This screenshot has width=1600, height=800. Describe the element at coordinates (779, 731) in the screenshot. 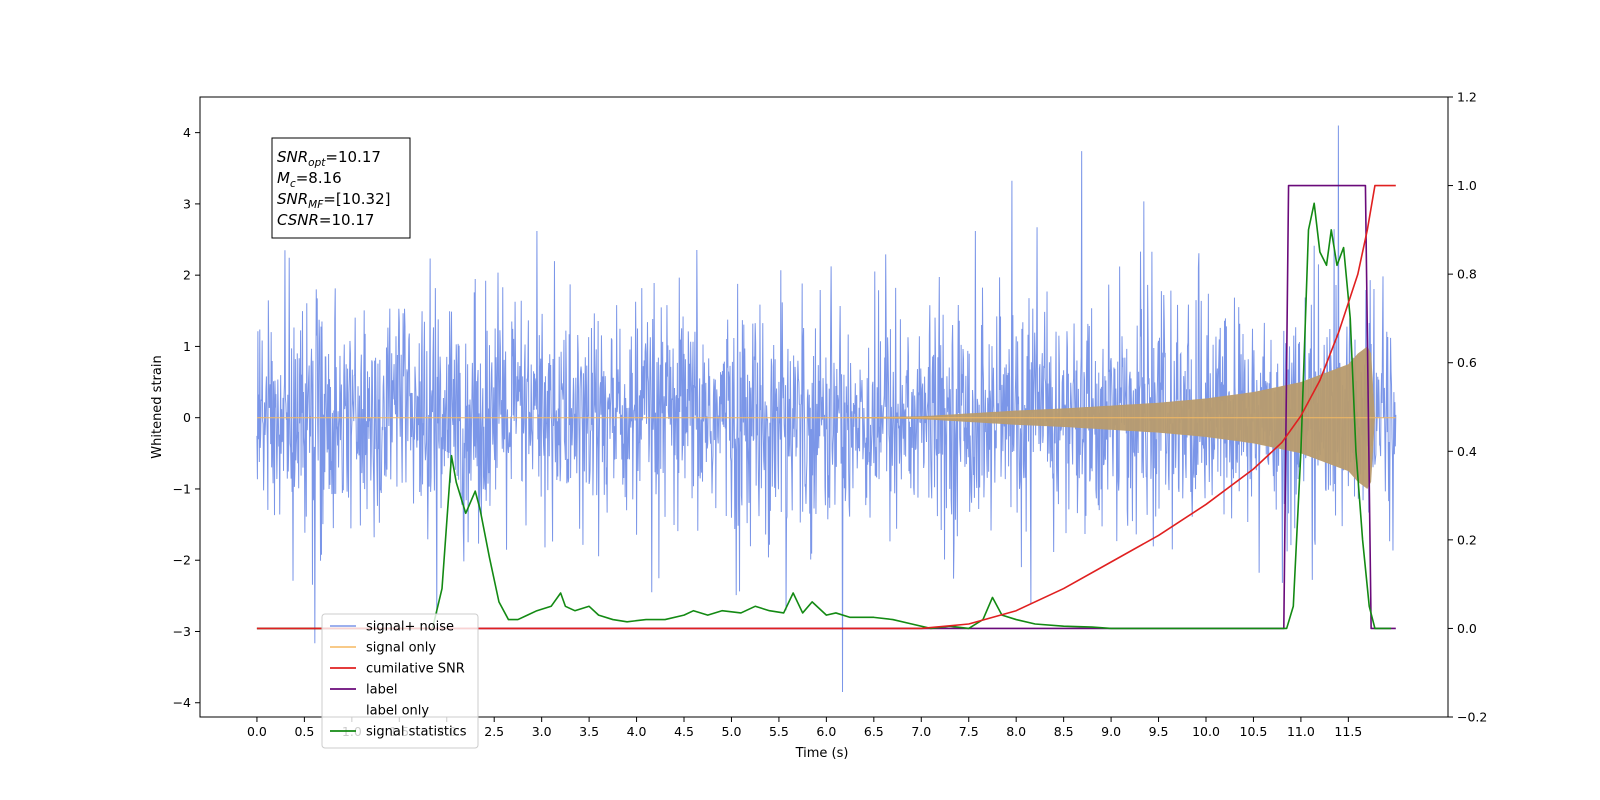

I see `x-tick-label: 5.5` at that location.